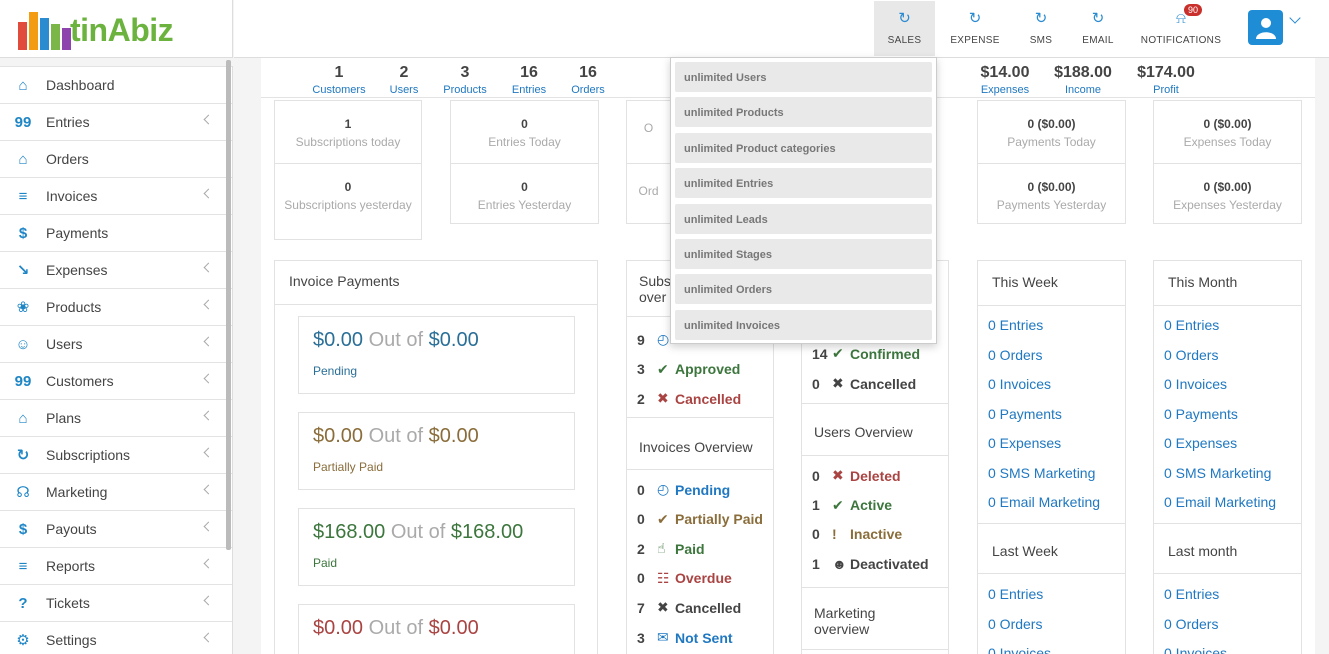  What do you see at coordinates (116, 121) in the screenshot?
I see `sidebar-item-entries: 99 Entries` at bounding box center [116, 121].